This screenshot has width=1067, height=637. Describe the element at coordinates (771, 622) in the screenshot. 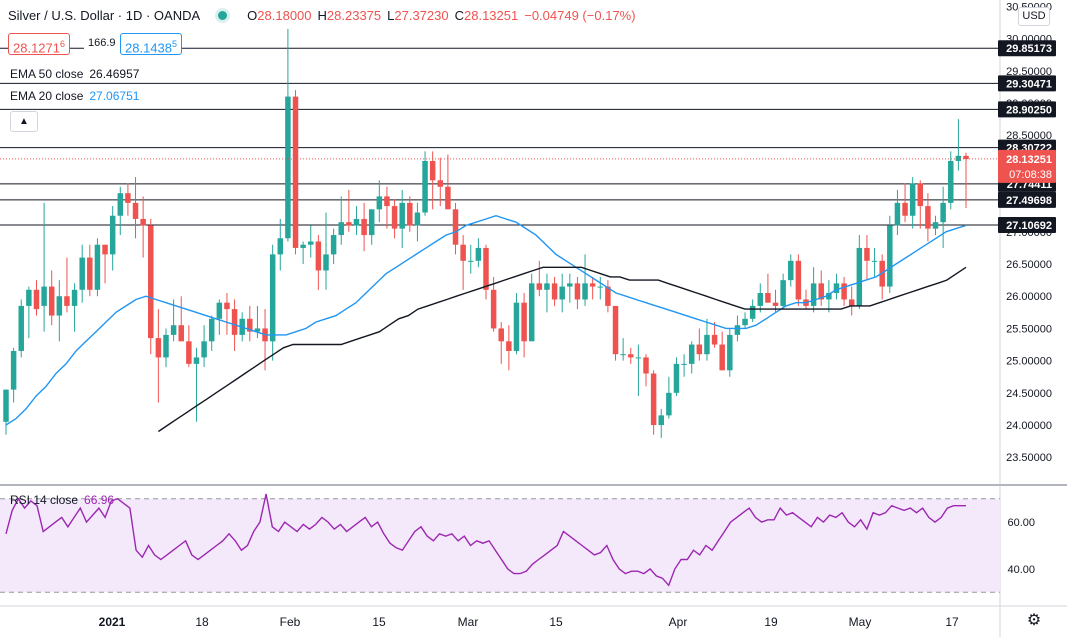

I see `x-tick-label: 19` at that location.